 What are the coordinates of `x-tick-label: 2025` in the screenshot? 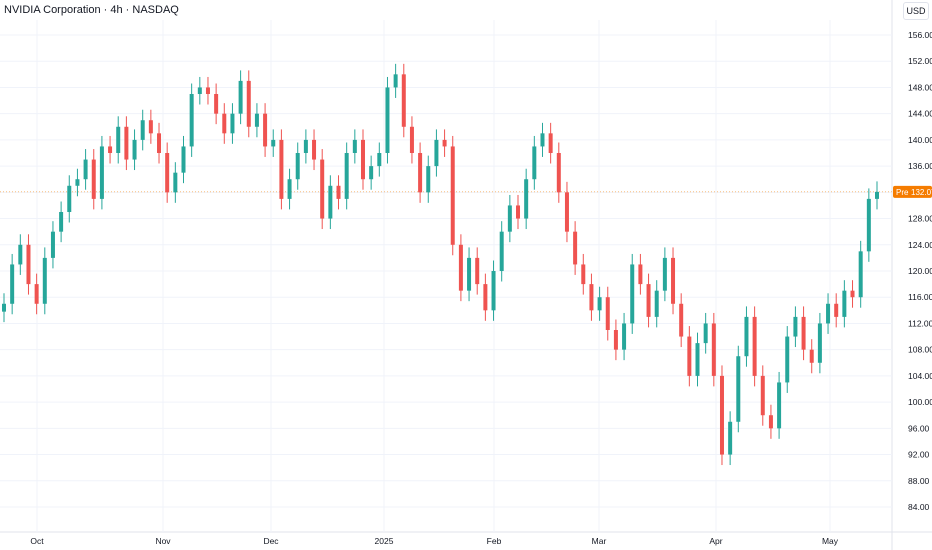 It's located at (384, 541).